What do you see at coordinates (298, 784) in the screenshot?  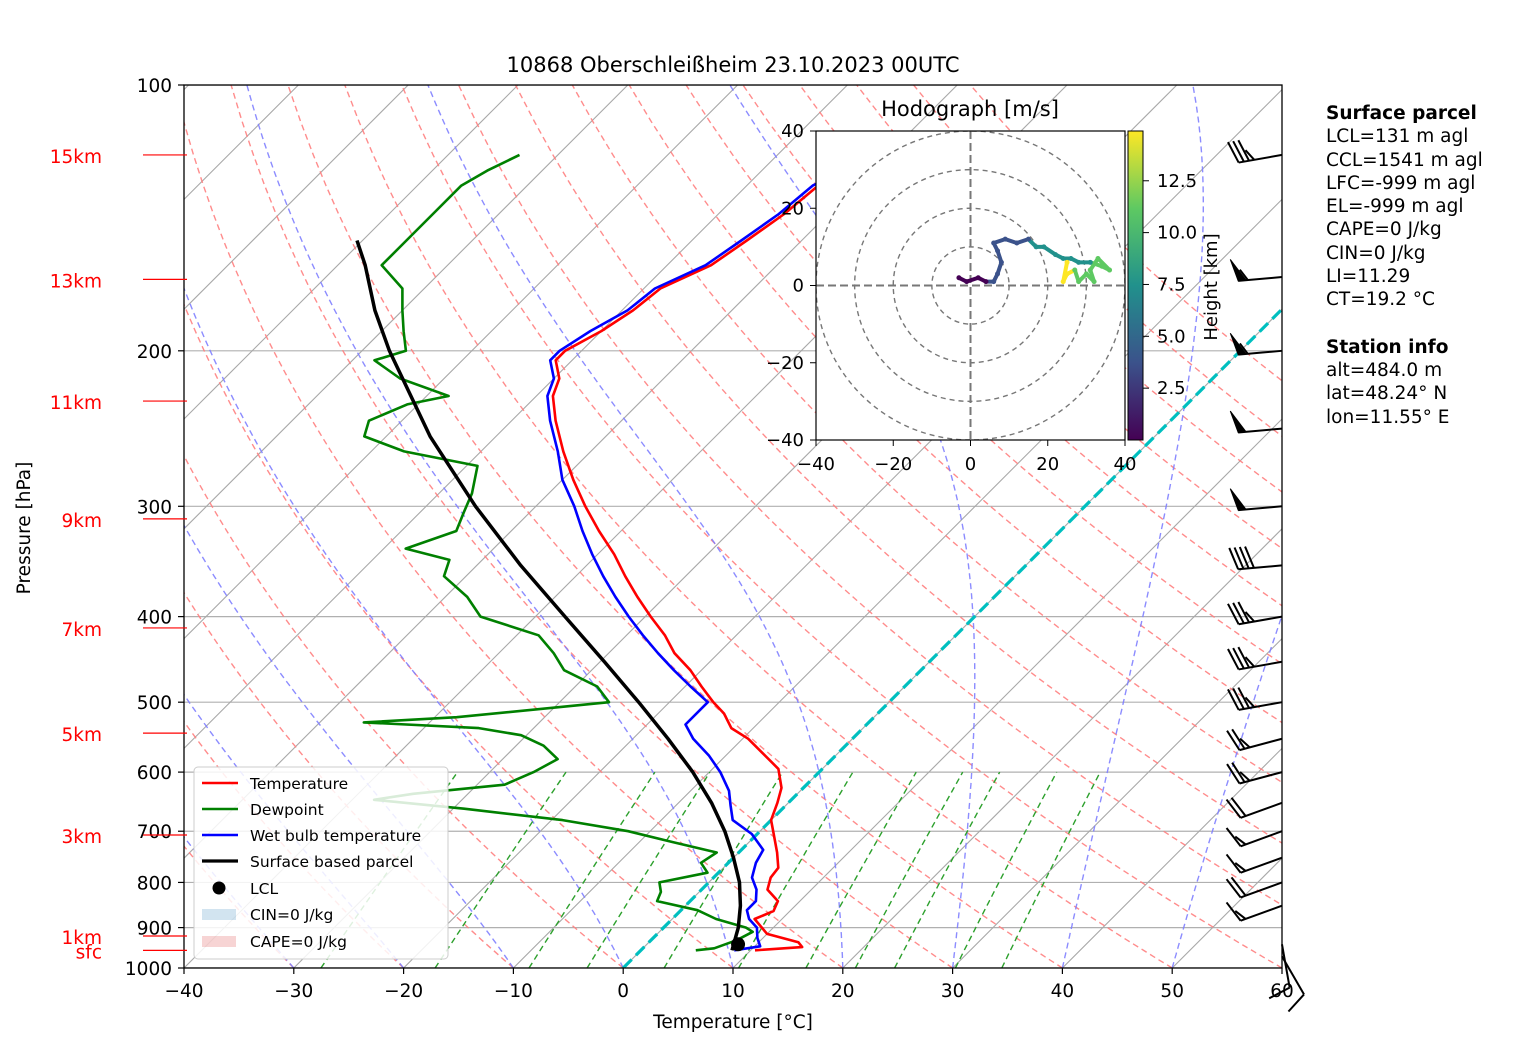 I see `legend-temperature: Temperature` at bounding box center [298, 784].